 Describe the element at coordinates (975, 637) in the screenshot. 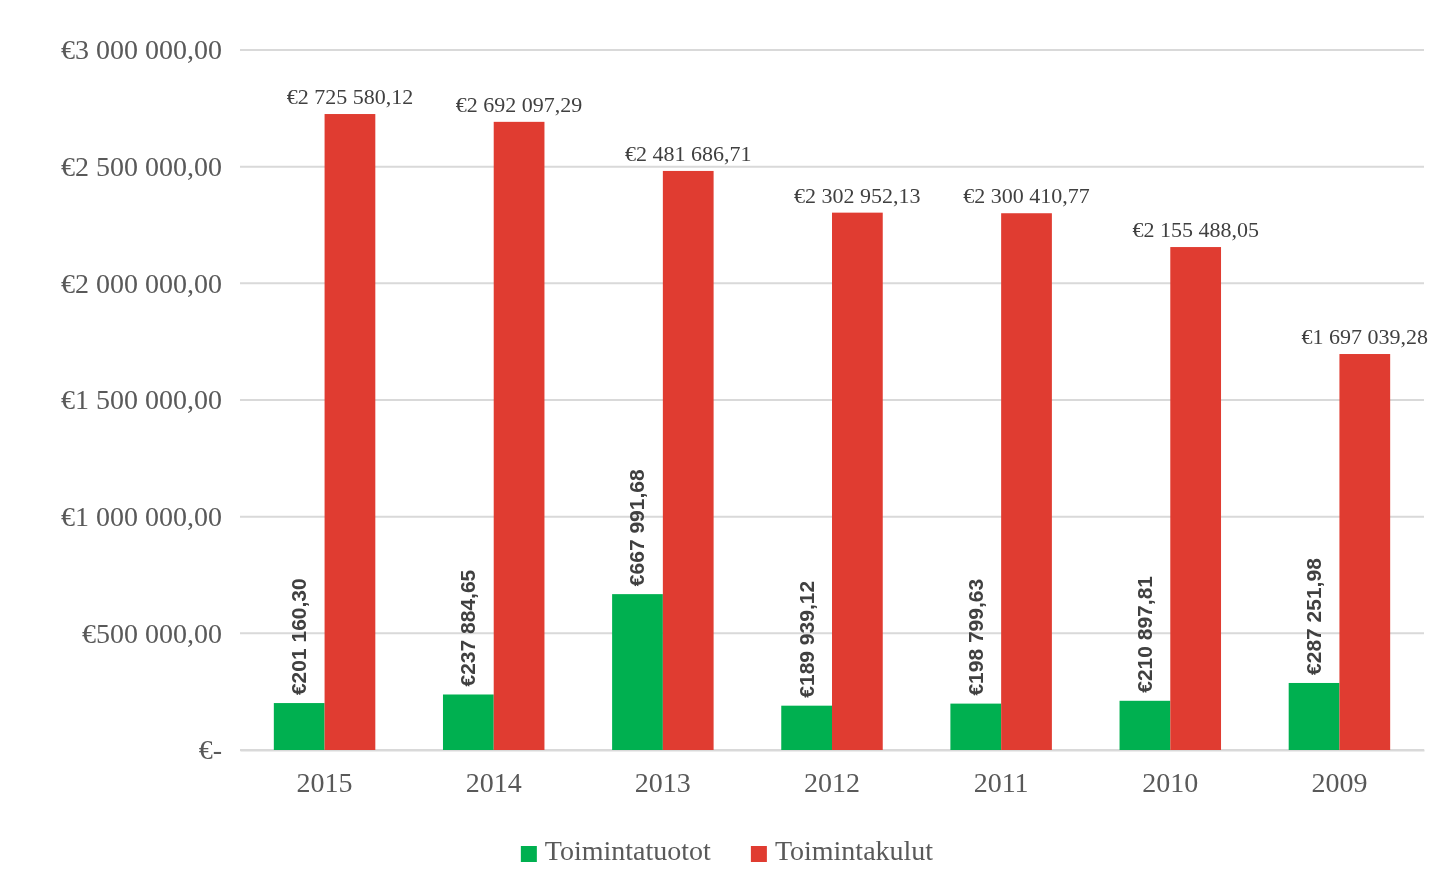

I see `data-label: €198 799,63` at that location.